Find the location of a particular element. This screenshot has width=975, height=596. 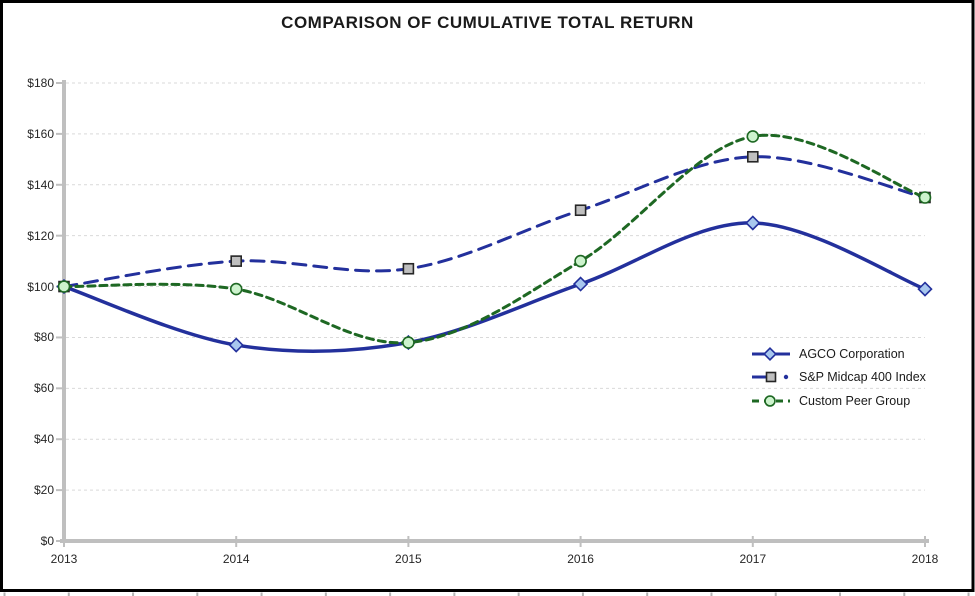

marker-agco-corporation-2018 is located at coordinates (925, 289).